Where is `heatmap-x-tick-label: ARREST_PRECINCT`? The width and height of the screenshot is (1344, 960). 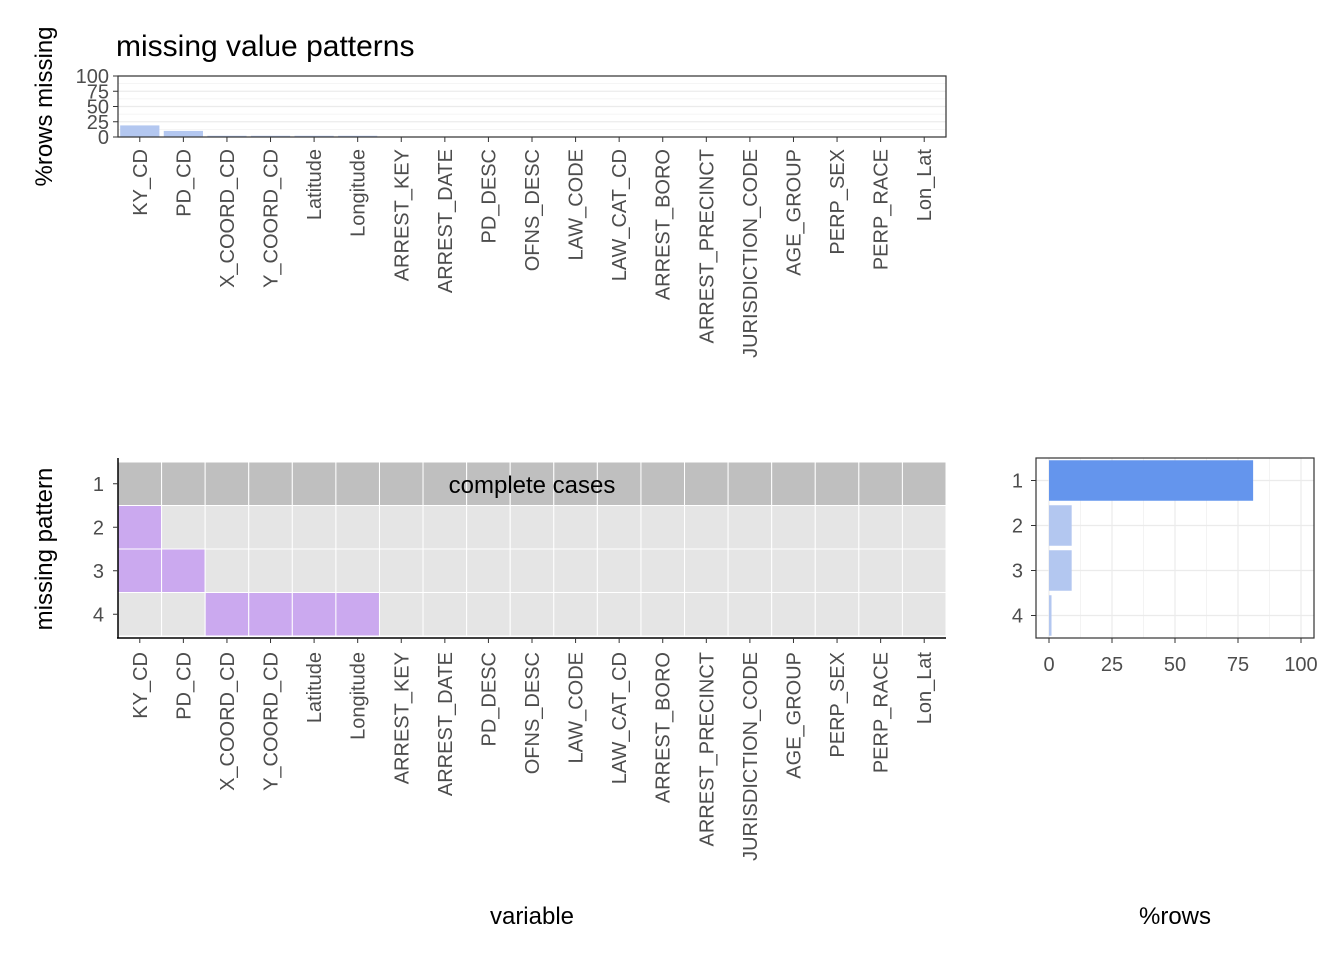
heatmap-x-tick-label: ARREST_PRECINCT is located at coordinates (707, 749).